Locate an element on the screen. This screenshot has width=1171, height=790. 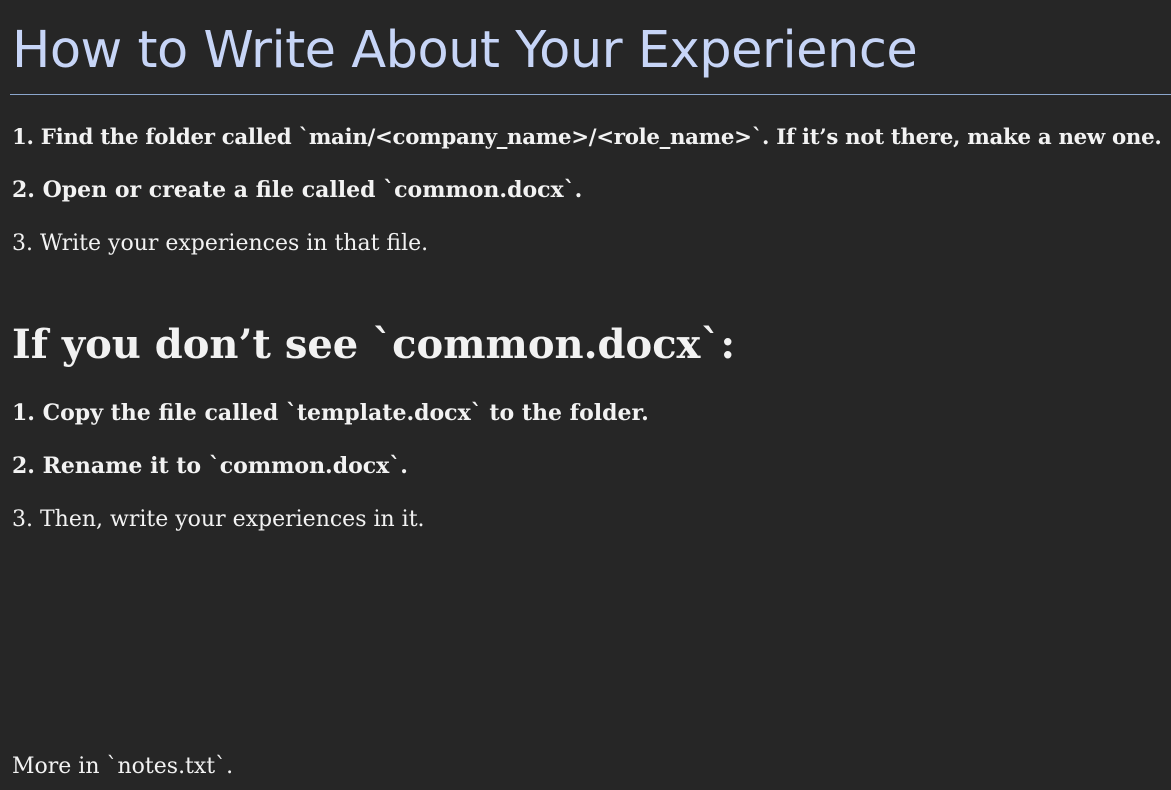
section-heading: If you don’t see `common.docx`: is located at coordinates (374, 344).